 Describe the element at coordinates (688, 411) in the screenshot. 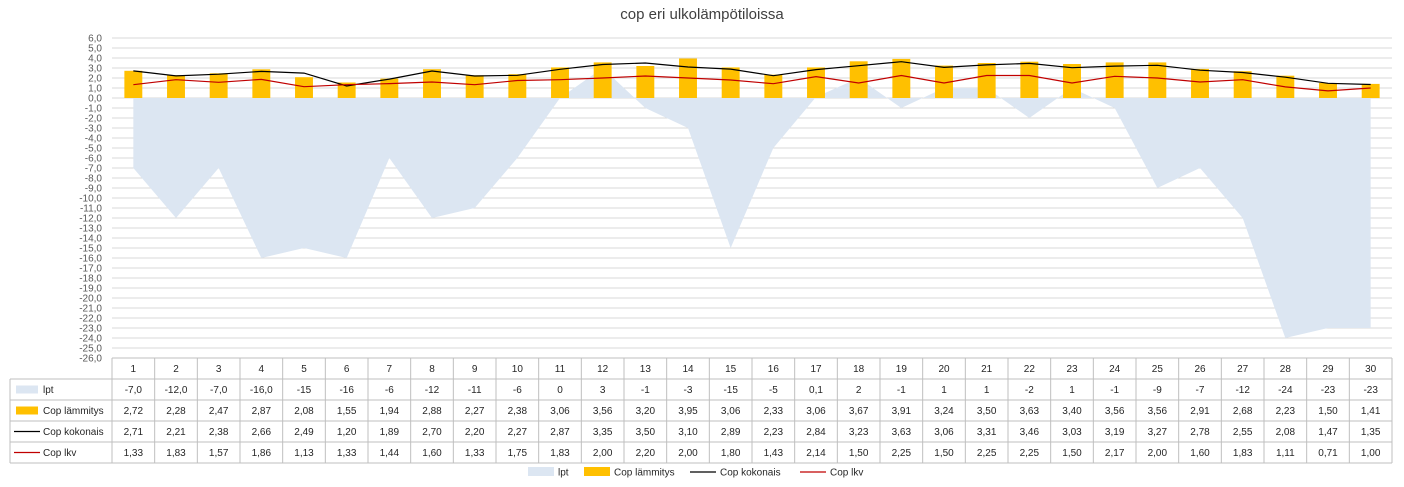

I see `table-cell-value: 3,95` at that location.